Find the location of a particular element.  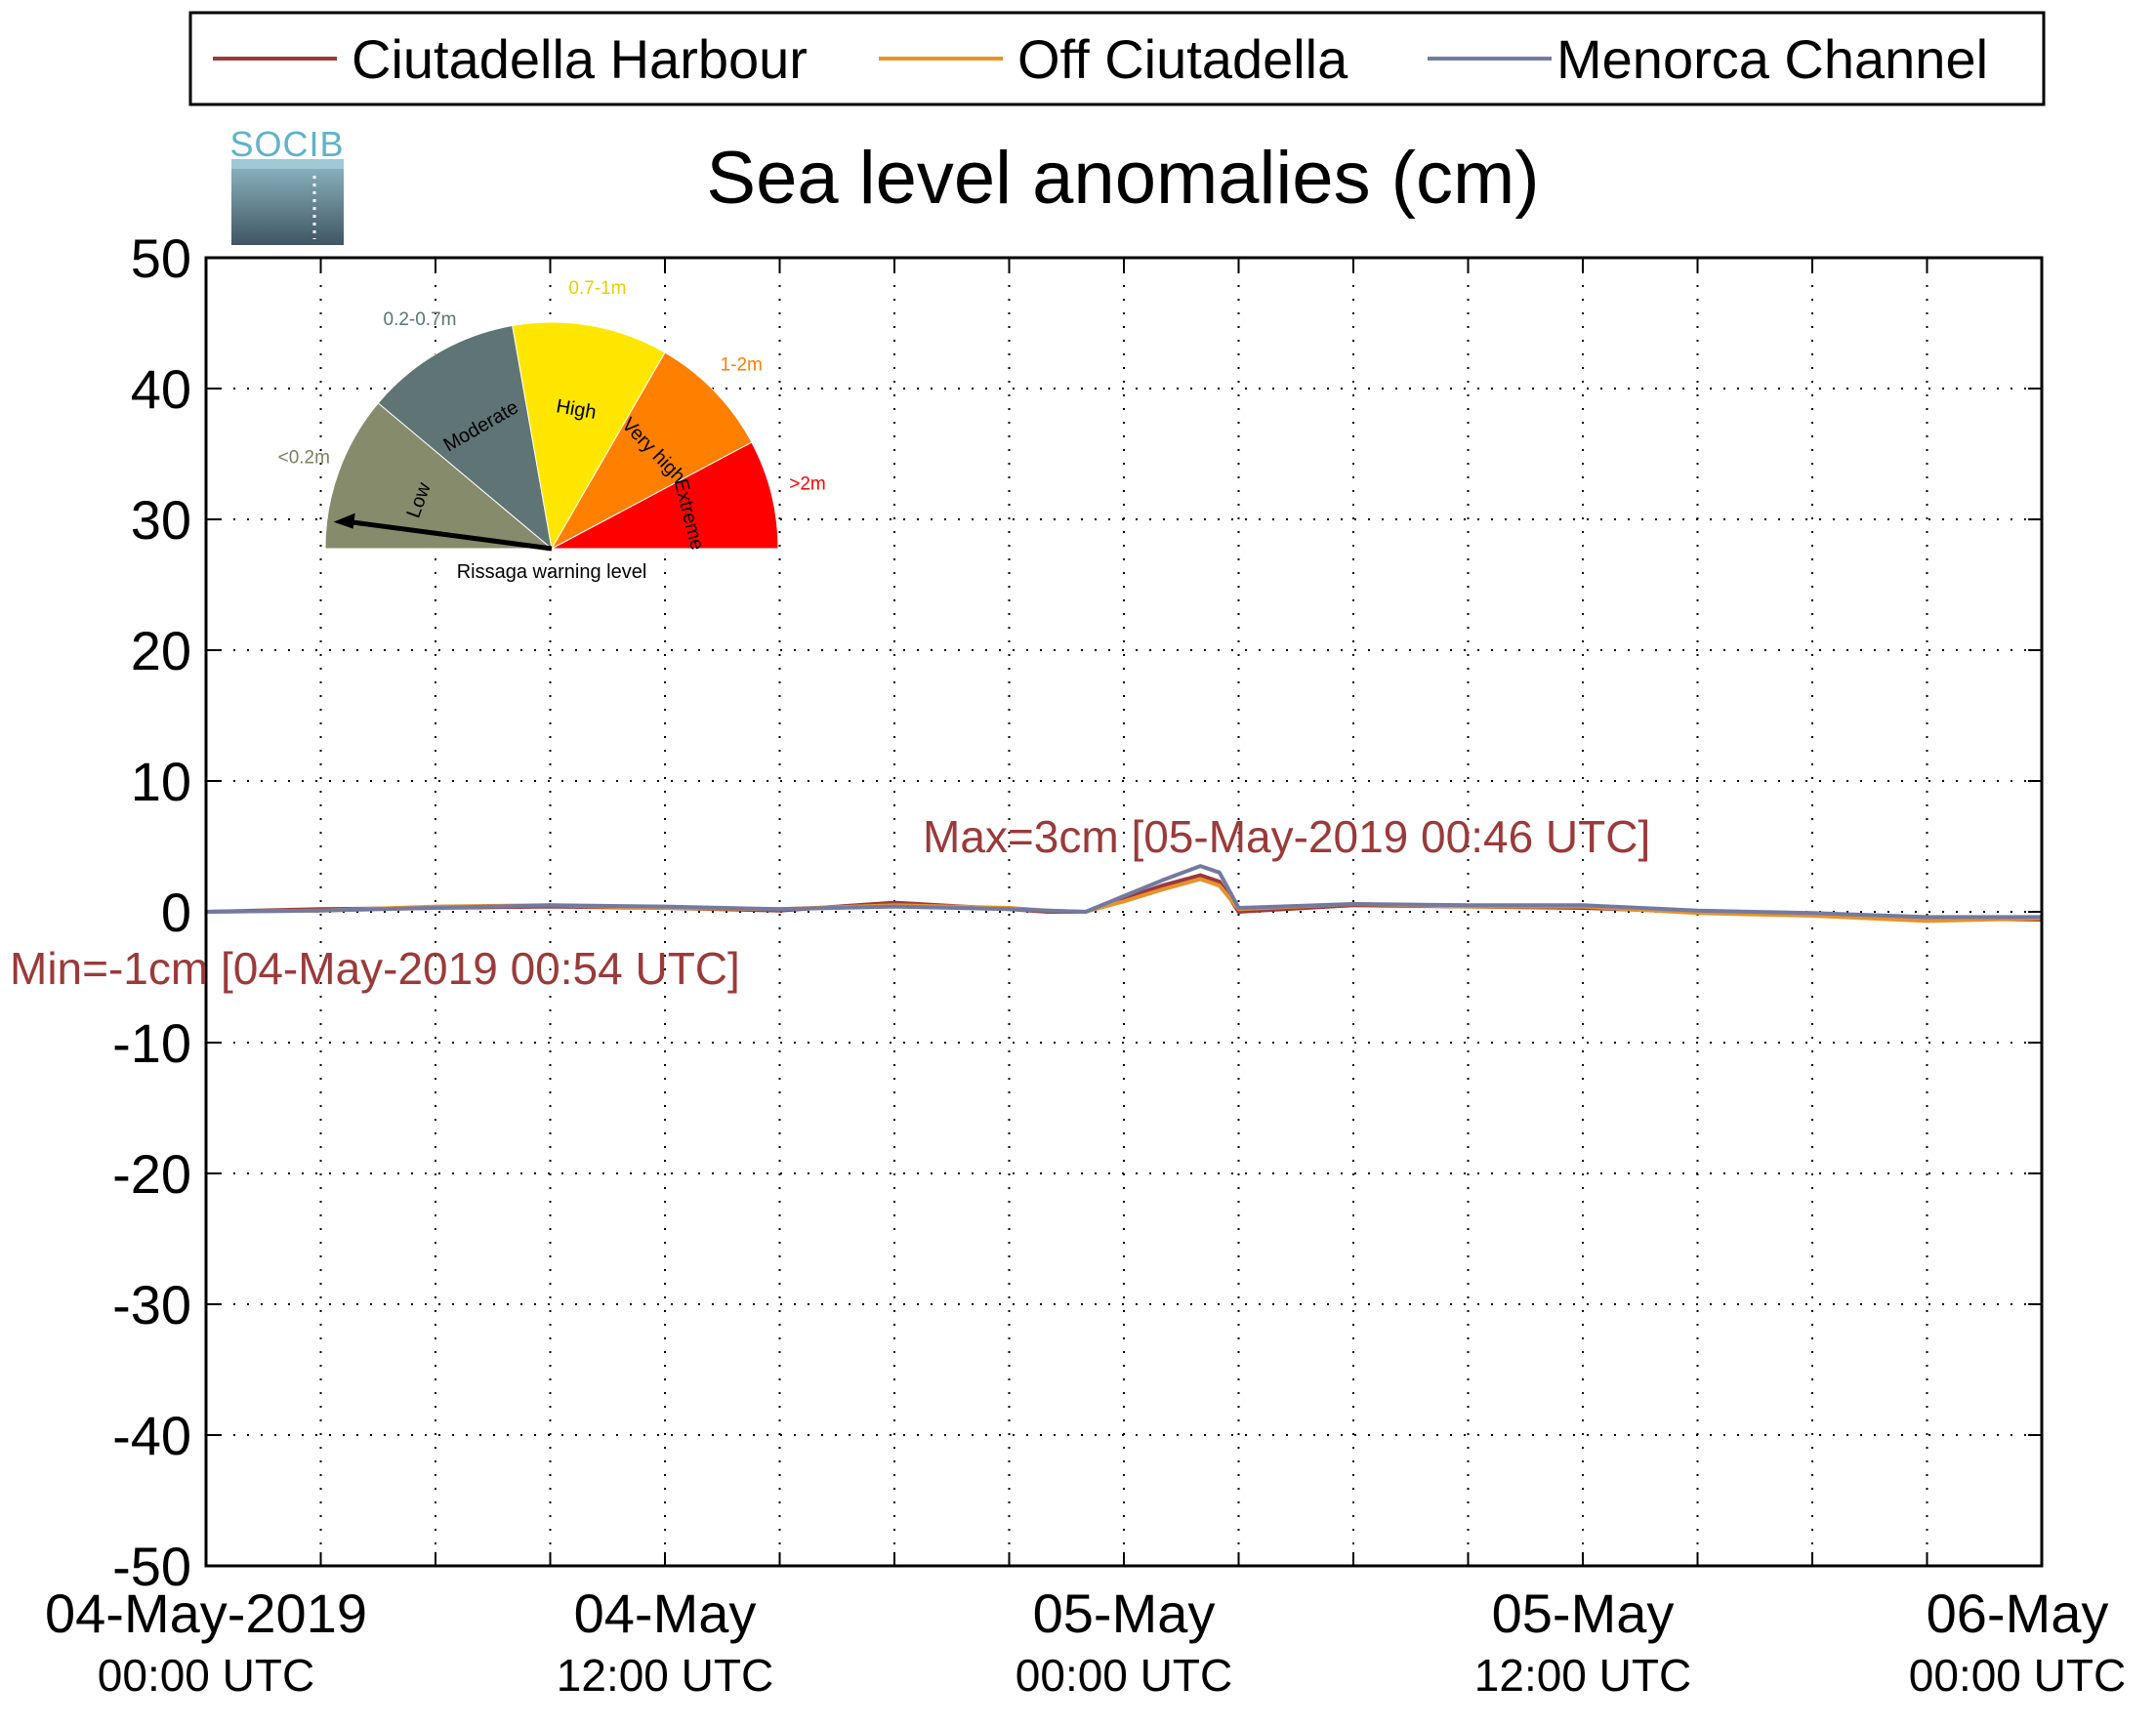

y-tick-label: 20 is located at coordinates (161, 650).